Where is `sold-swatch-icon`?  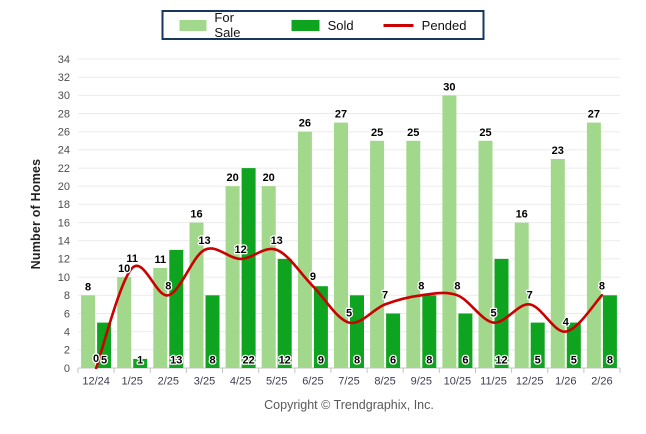
sold-swatch-icon is located at coordinates (305, 25).